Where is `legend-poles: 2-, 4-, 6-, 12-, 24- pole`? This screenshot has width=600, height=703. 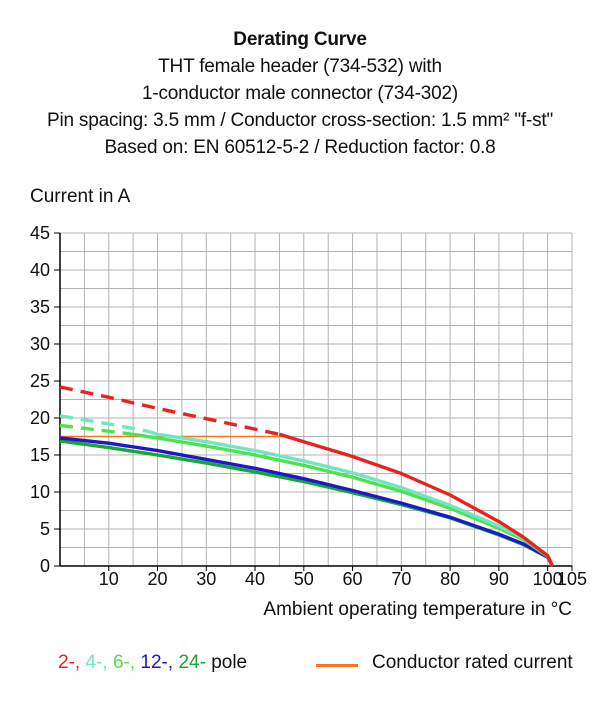
legend-poles: 2-, 4-, 6-, 12-, 24- pole is located at coordinates (152, 663).